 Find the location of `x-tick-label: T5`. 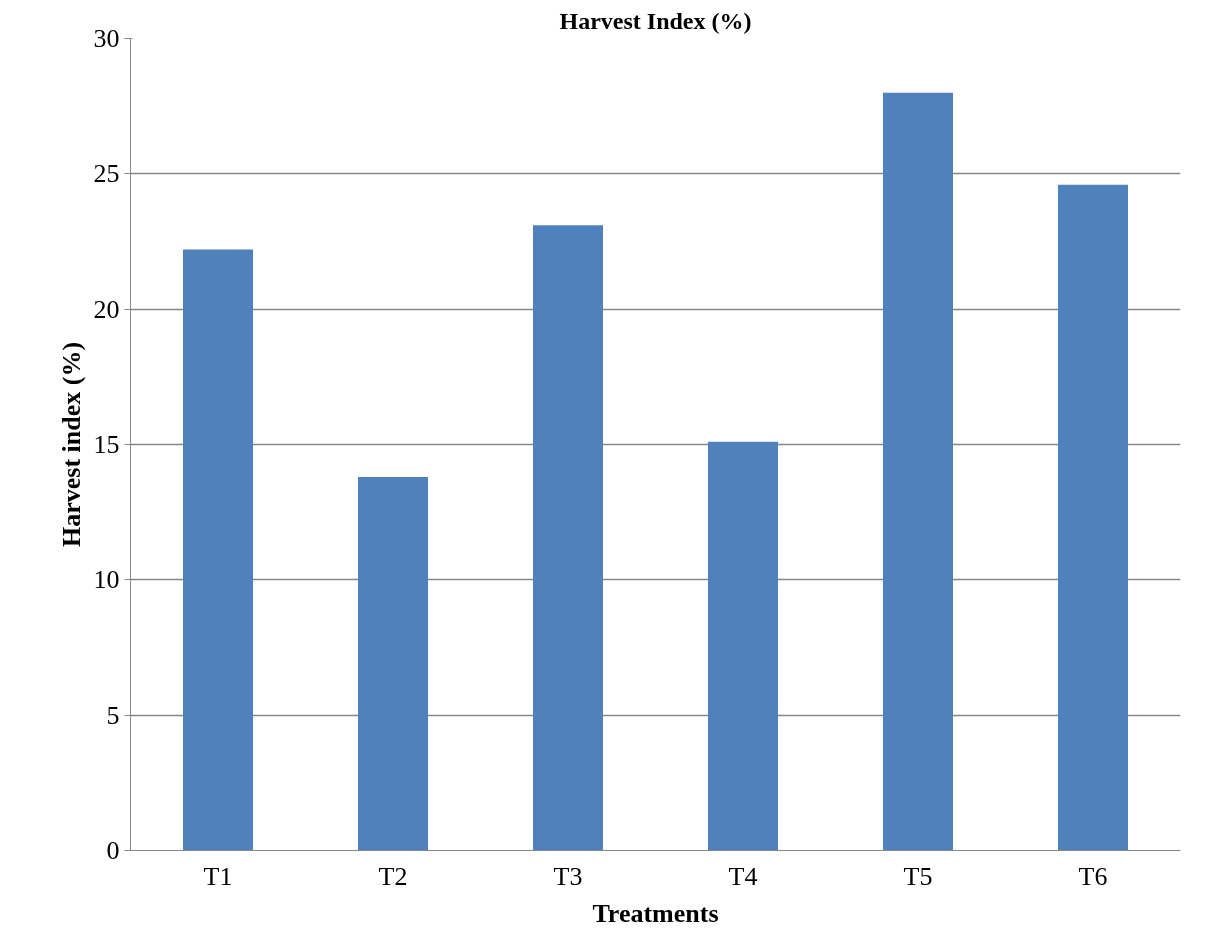

x-tick-label: T5 is located at coordinates (918, 876).